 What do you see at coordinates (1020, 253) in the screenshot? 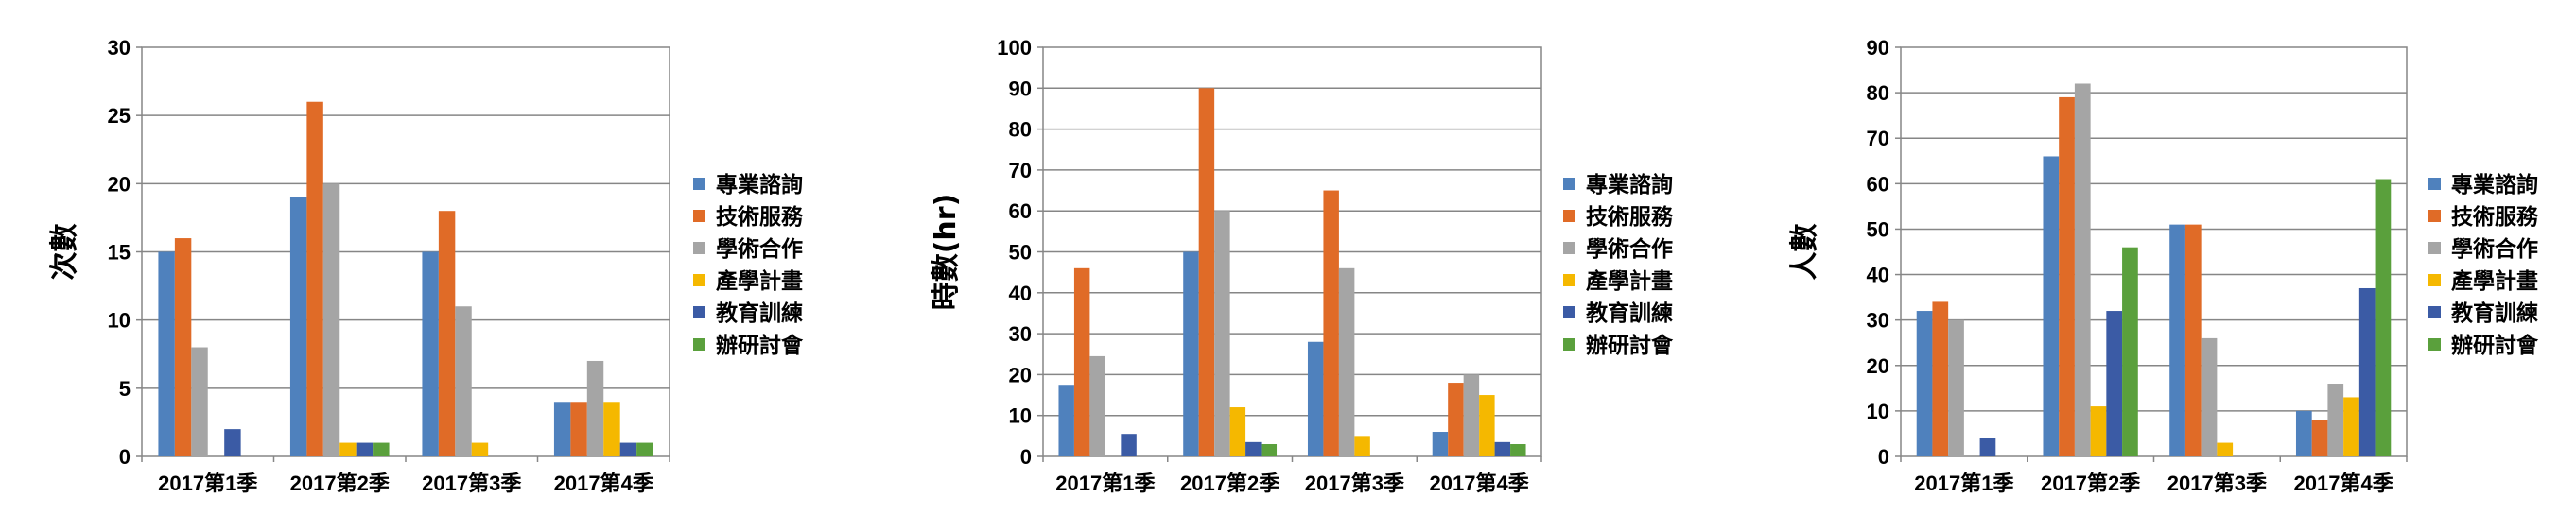
I see `y-tick-label: 50` at bounding box center [1020, 253].